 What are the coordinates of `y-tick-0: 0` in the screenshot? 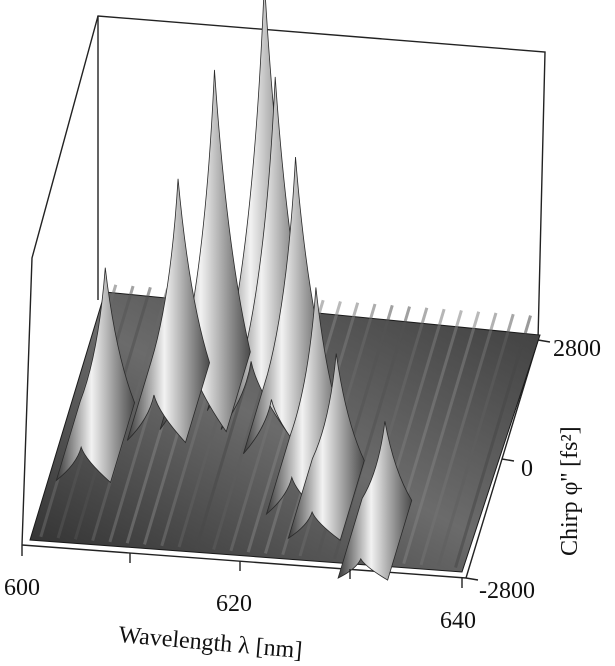 It's located at (527, 469).